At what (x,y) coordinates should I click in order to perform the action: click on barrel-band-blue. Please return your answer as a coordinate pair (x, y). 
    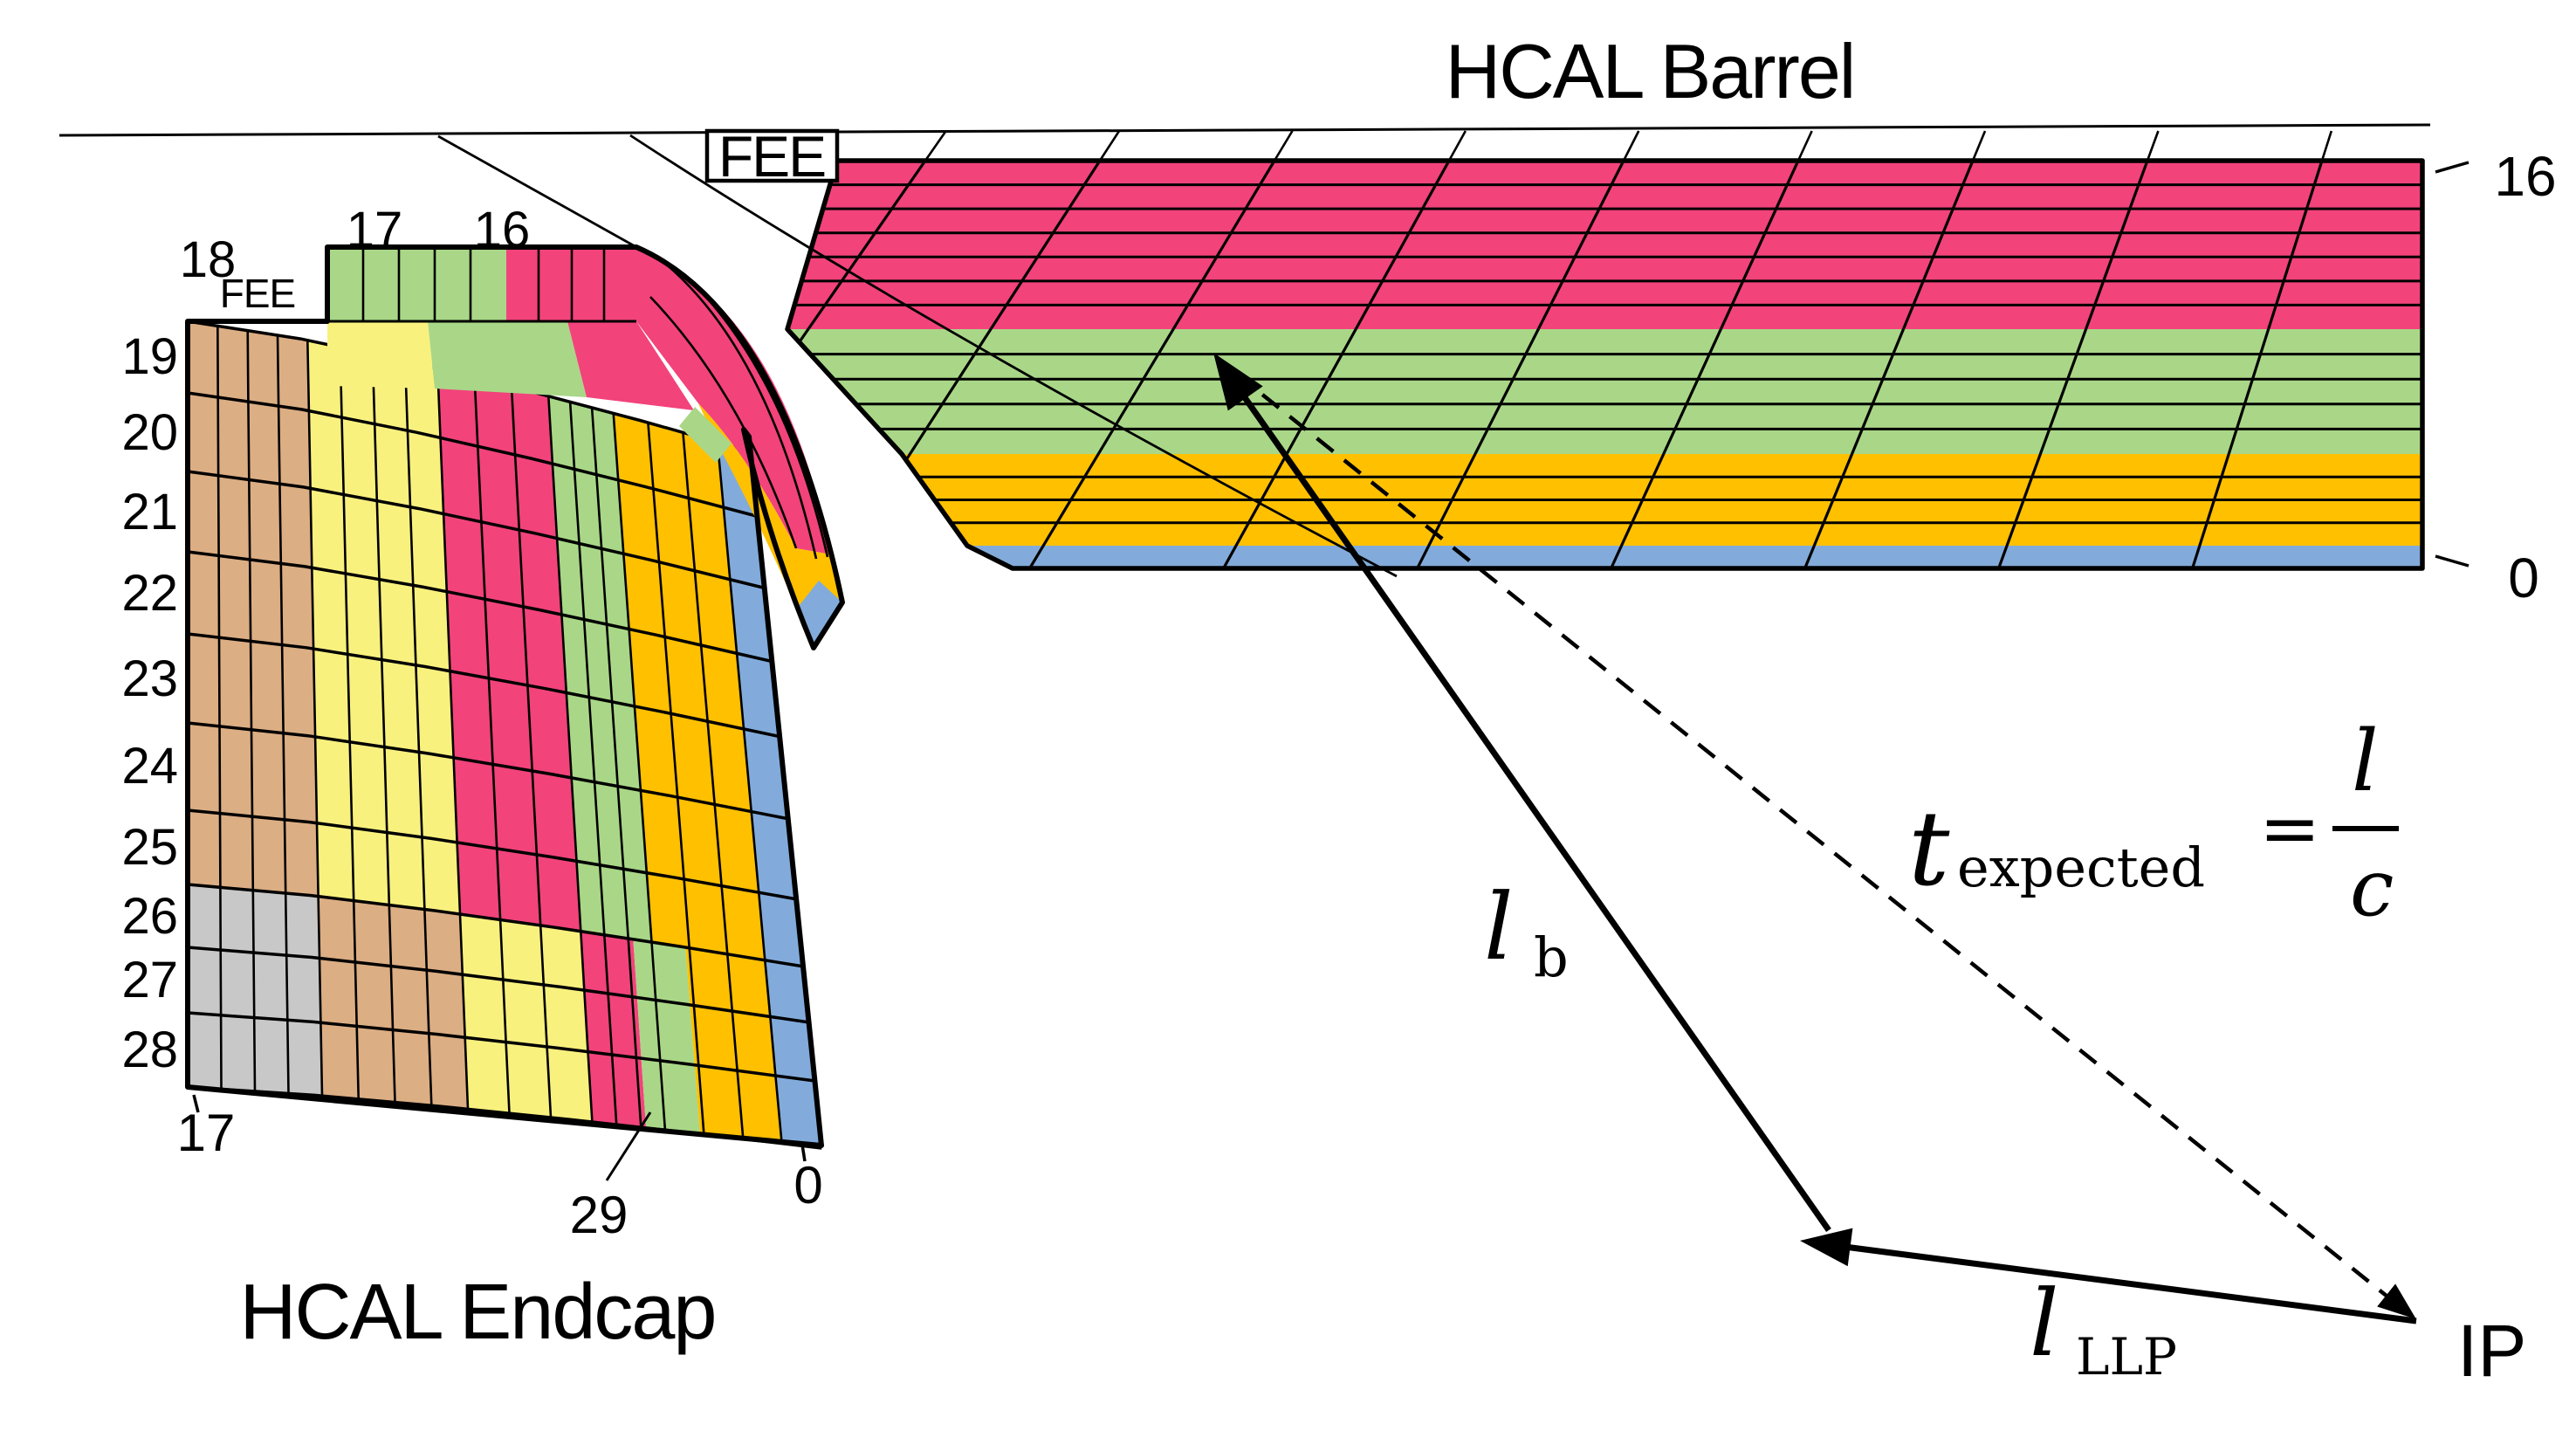
    Looking at the image, I should click on (1694, 557).